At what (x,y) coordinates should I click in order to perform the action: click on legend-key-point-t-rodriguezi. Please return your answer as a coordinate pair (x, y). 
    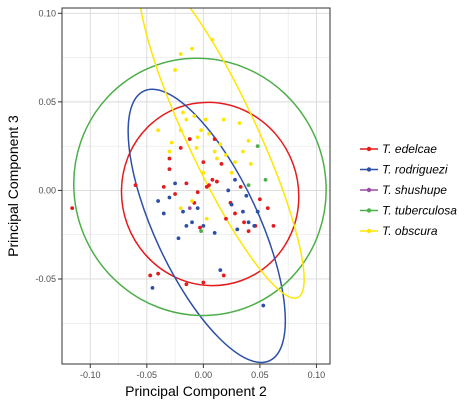
    Looking at the image, I should click on (369, 169).